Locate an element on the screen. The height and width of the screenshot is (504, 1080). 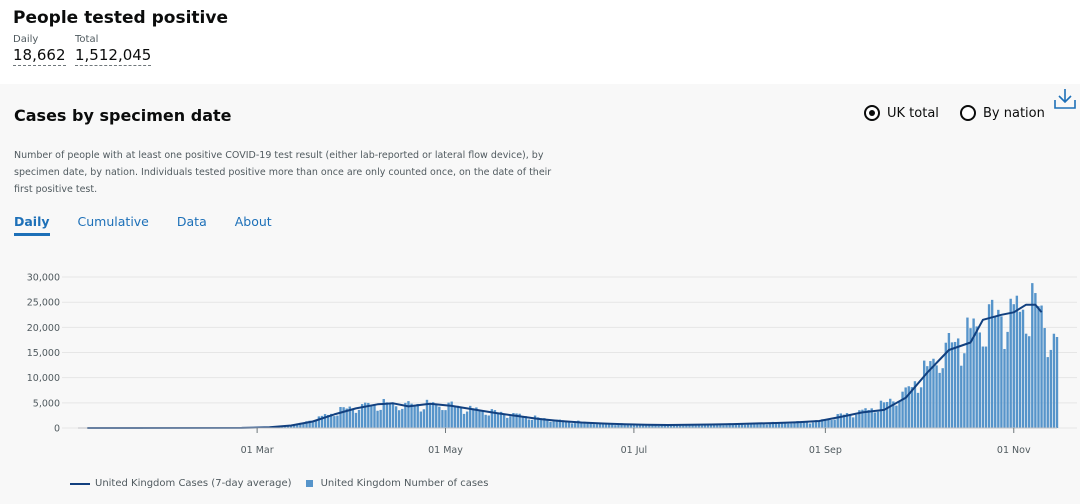
radio-uk-total-circle is located at coordinates (872, 113).